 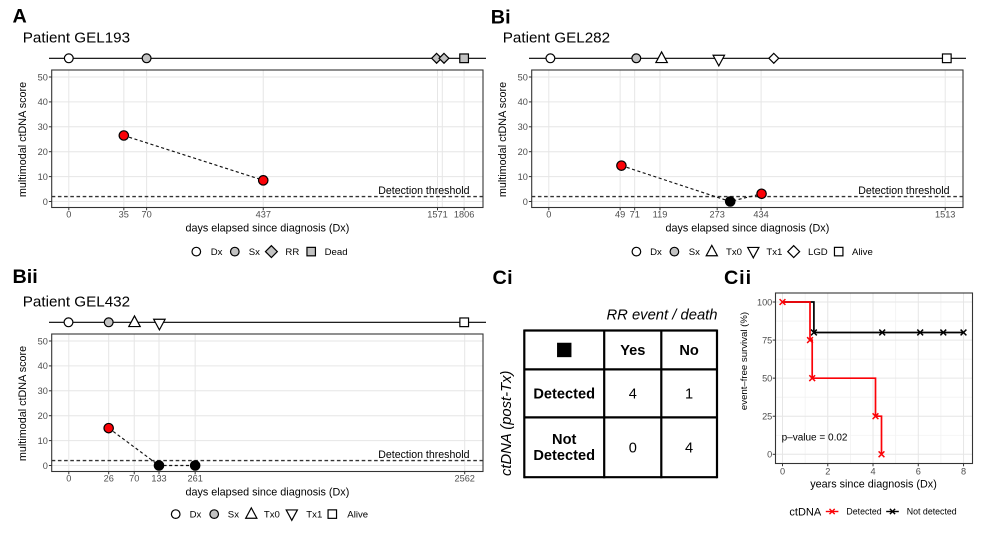 What do you see at coordinates (25, 277) in the screenshot?
I see `svg-text: Bii` at bounding box center [25, 277].